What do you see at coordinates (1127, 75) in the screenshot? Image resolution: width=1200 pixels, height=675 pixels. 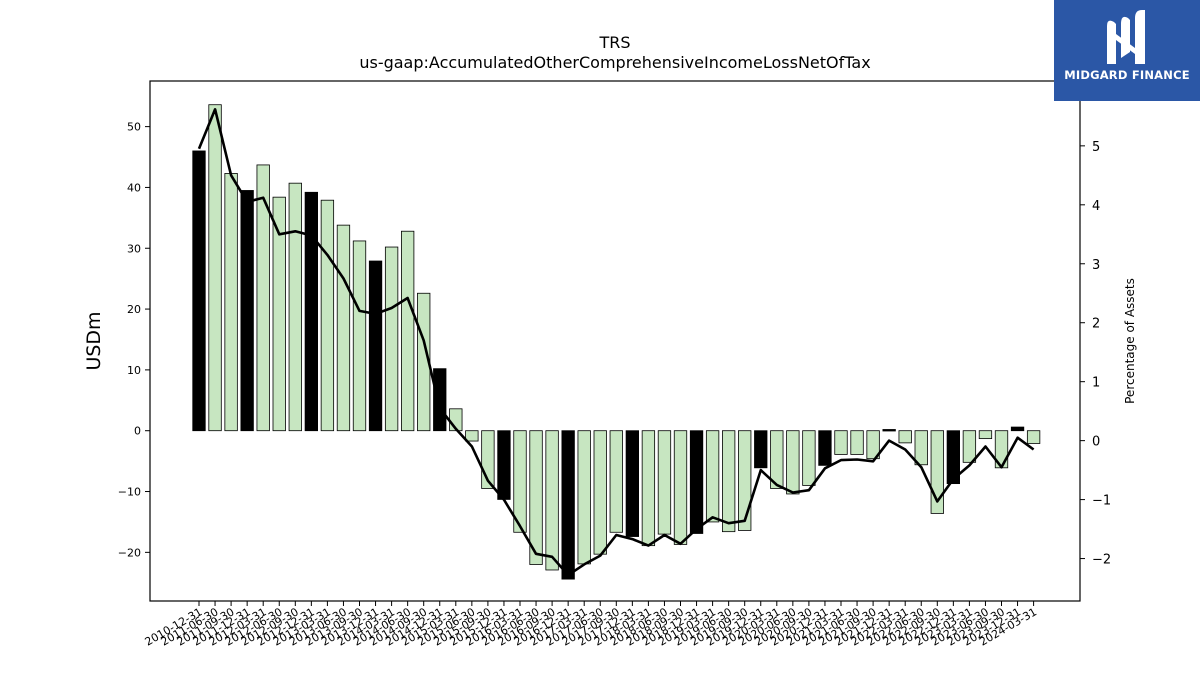 I see `logo-text: MIDGARD FINANCE` at bounding box center [1127, 75].